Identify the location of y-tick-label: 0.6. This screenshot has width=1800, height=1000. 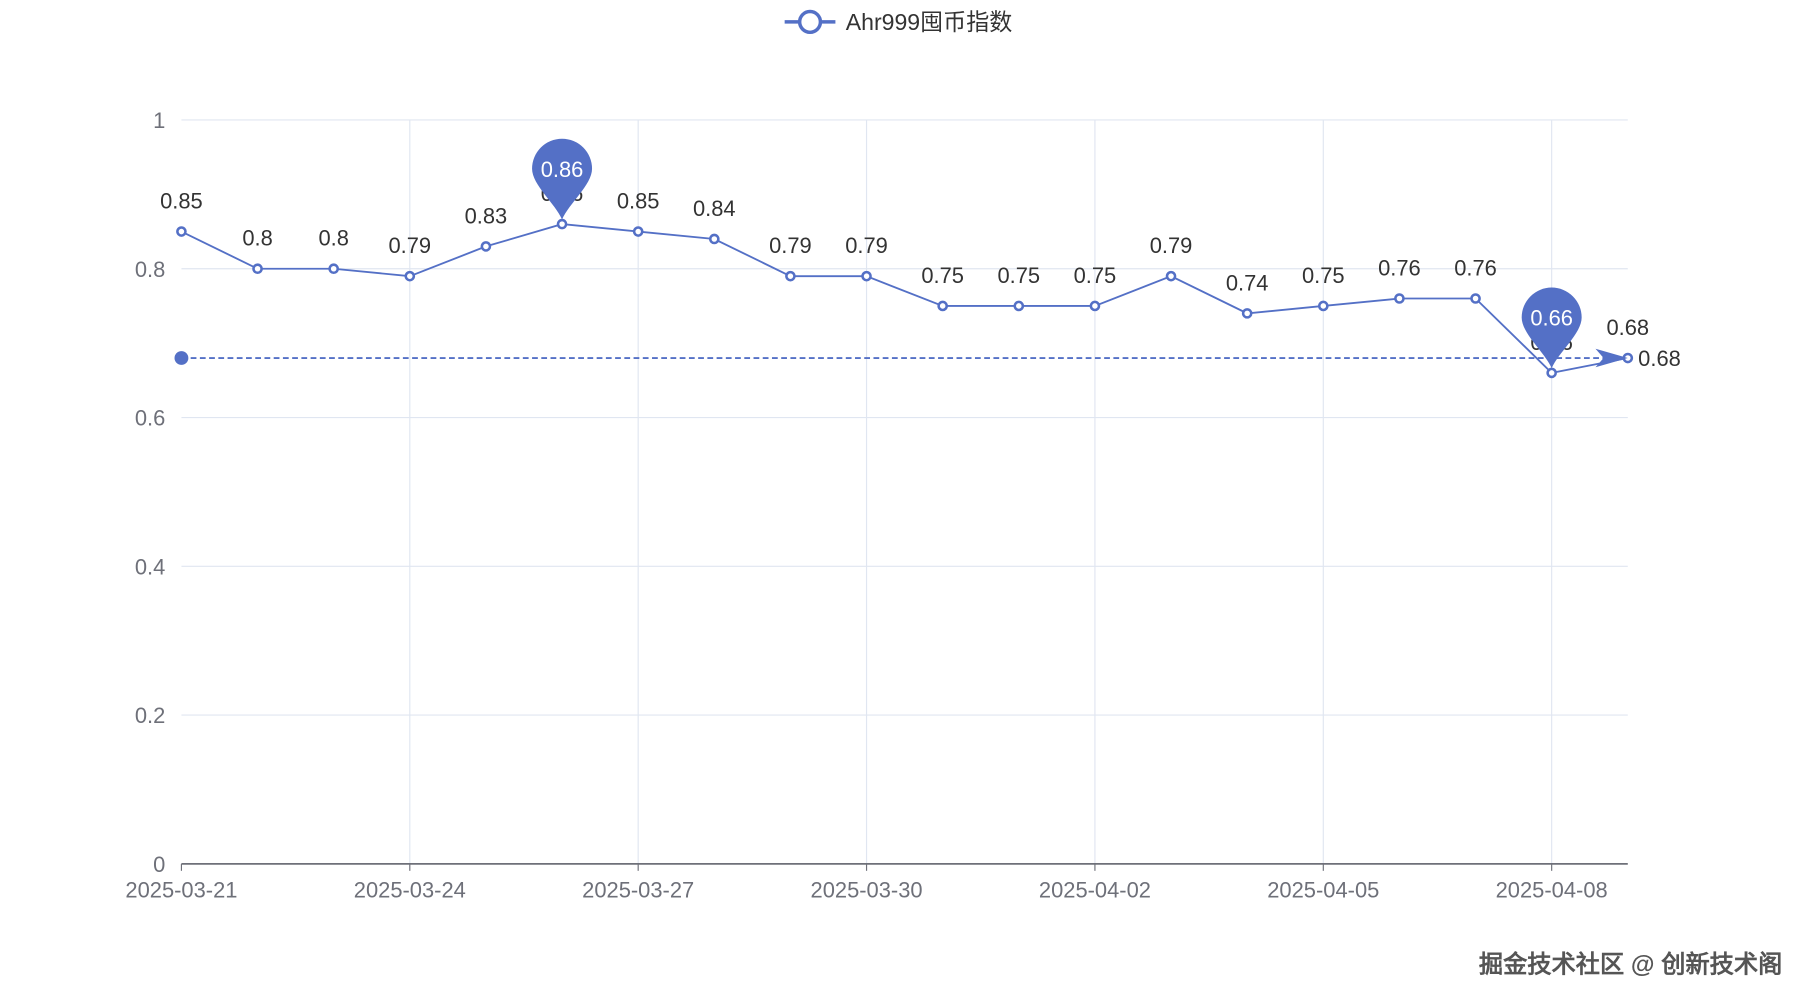
(150, 418).